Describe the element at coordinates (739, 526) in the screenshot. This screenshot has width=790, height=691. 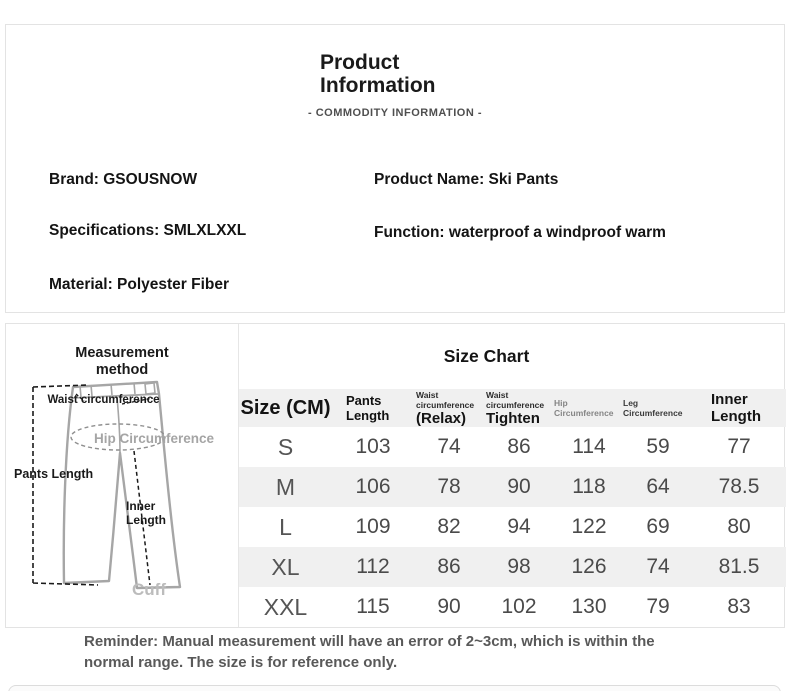
I see `value-cell: 80` at that location.